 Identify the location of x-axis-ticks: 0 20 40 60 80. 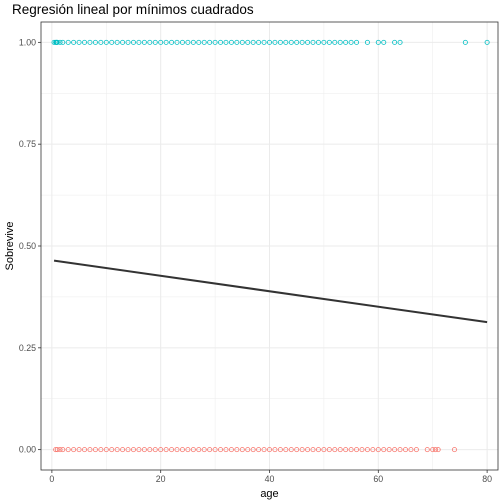
(270, 477).